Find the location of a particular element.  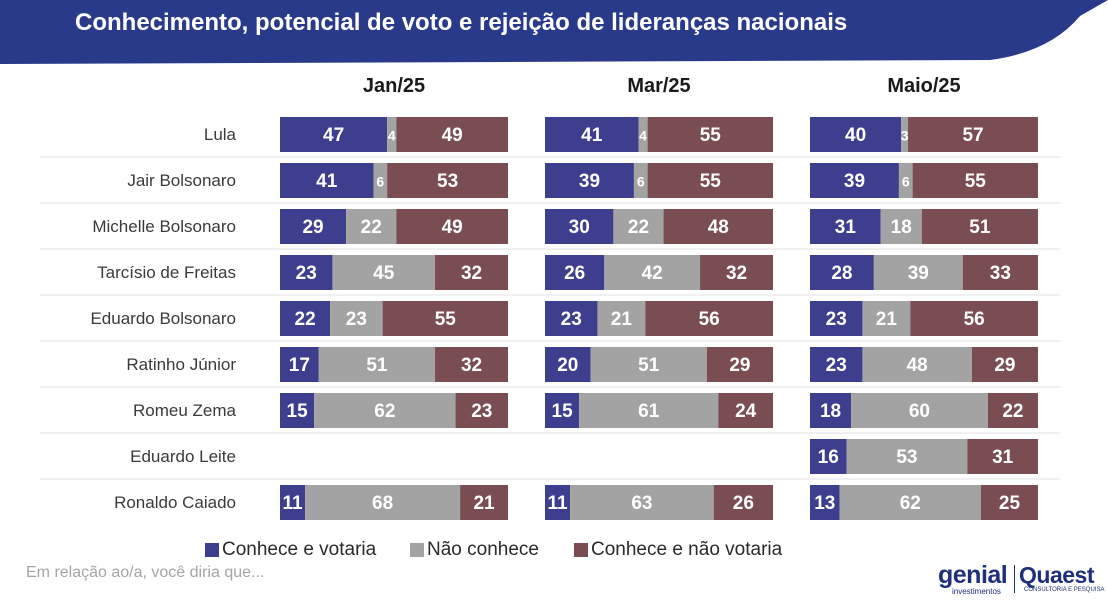

data-label: 61 is located at coordinates (649, 411).